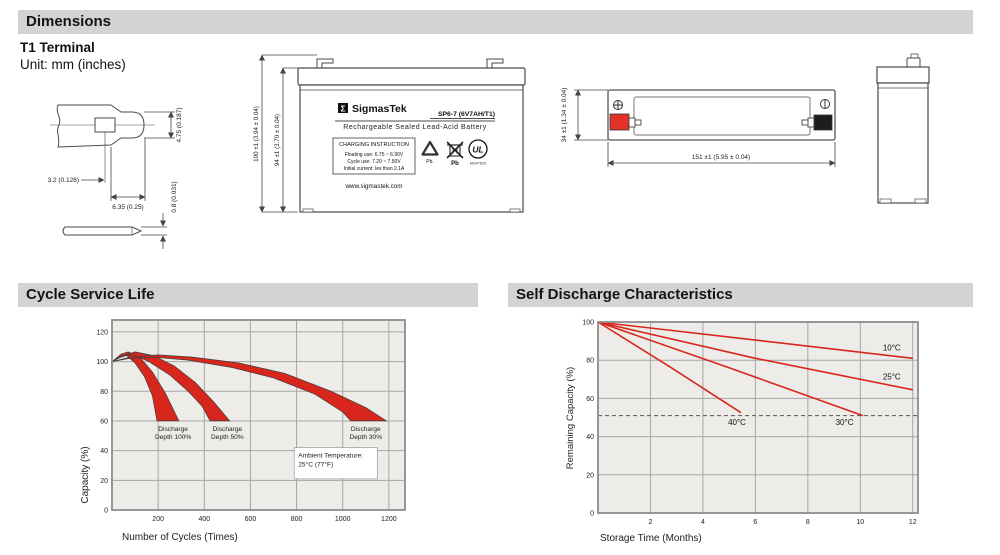 This screenshot has width=1000, height=555. Describe the element at coordinates (635, 122) in the screenshot. I see `positive-terminal-tab` at that location.